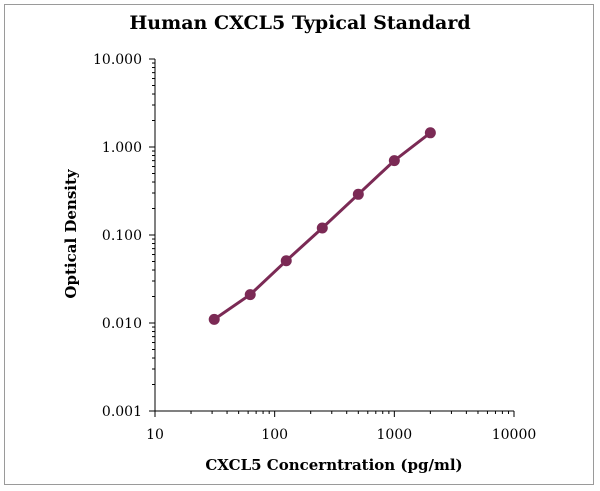  Describe the element at coordinates (155, 435) in the screenshot. I see `x-tick-label: 10` at that location.